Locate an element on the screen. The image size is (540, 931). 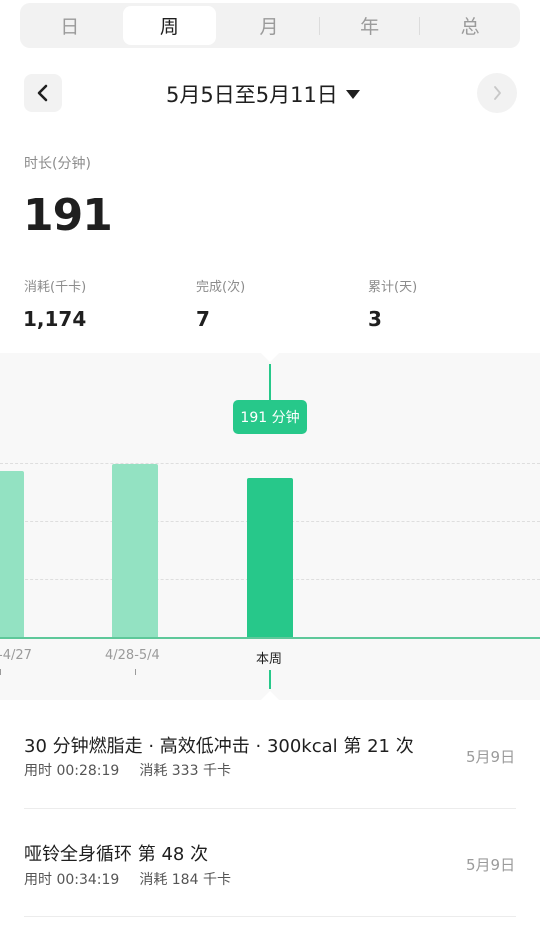
completed-value: 7 is located at coordinates (203, 319).